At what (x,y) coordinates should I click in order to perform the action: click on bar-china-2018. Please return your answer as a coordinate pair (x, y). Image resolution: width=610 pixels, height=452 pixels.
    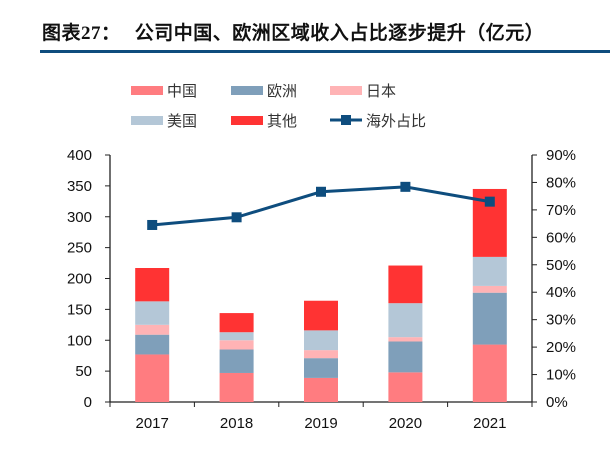
    Looking at the image, I should click on (236, 387).